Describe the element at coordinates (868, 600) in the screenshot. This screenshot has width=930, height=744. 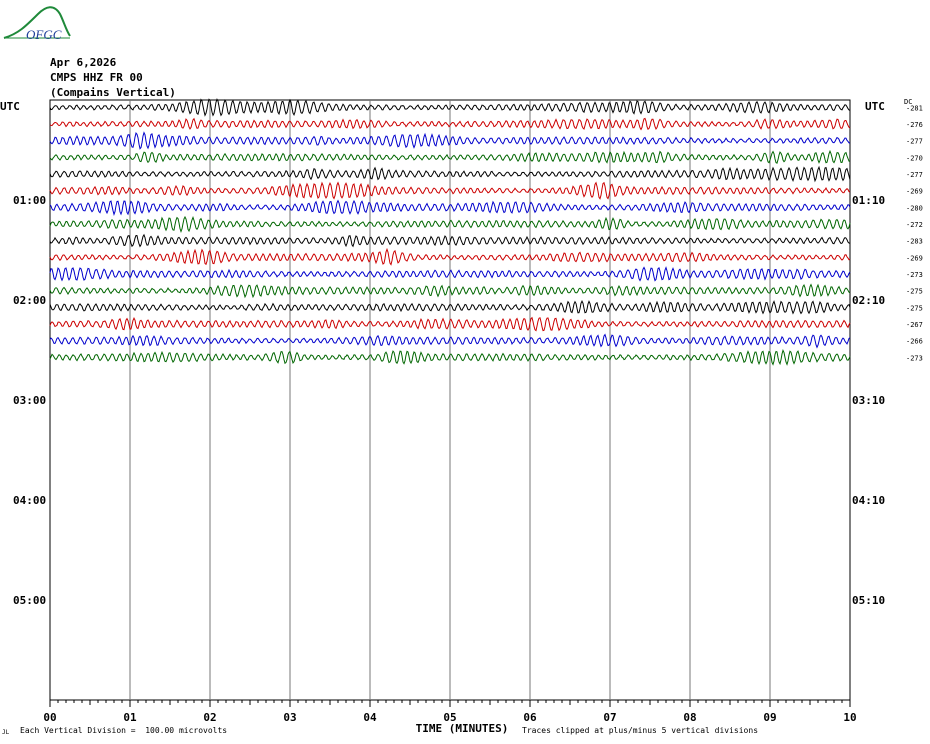
I see `right-hour-label: 05:10` at that location.